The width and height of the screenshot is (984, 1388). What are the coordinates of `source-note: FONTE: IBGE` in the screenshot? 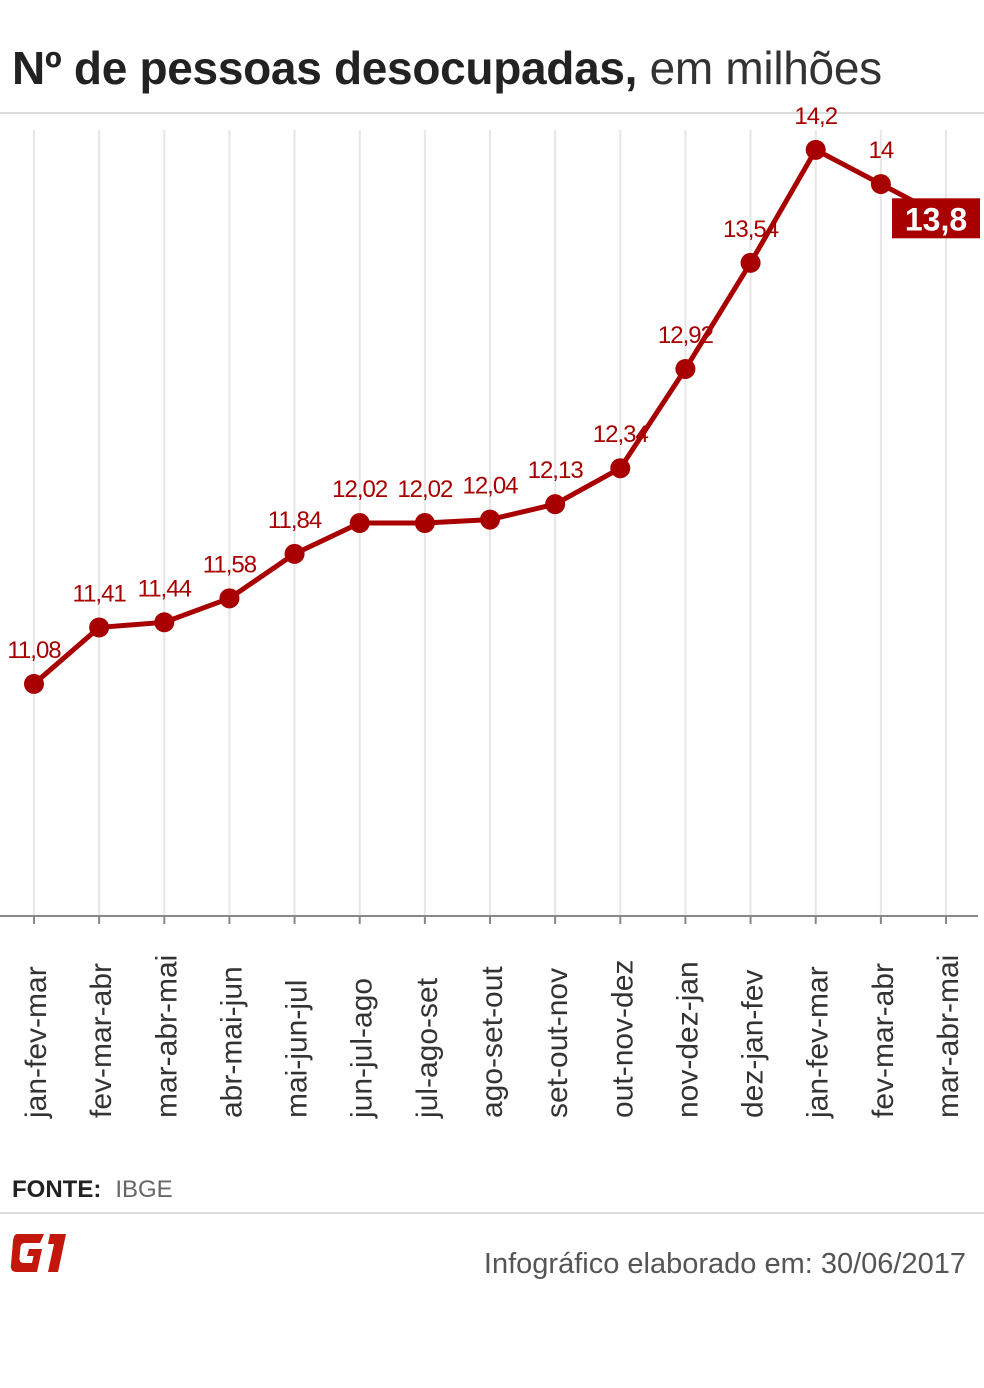 It's located at (92, 1190).